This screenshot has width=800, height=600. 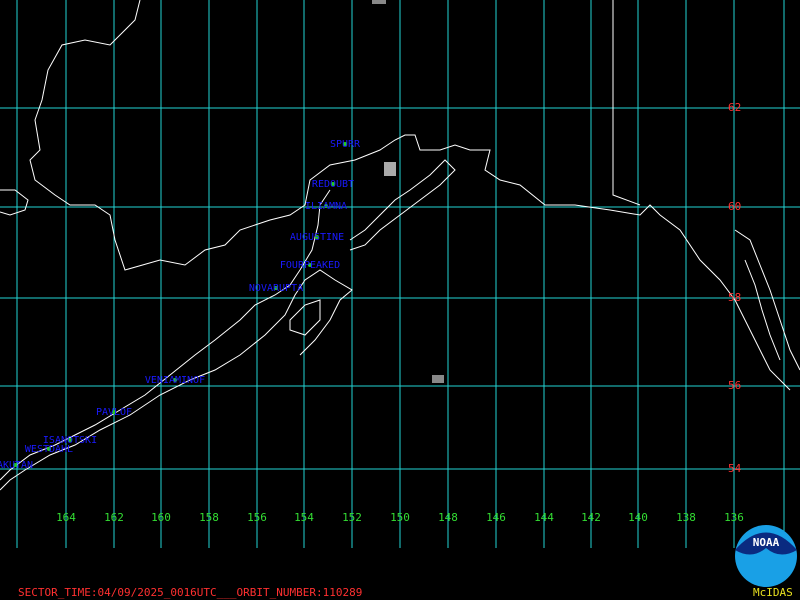 I want to click on longitude-label: 152, so click(x=352, y=517).